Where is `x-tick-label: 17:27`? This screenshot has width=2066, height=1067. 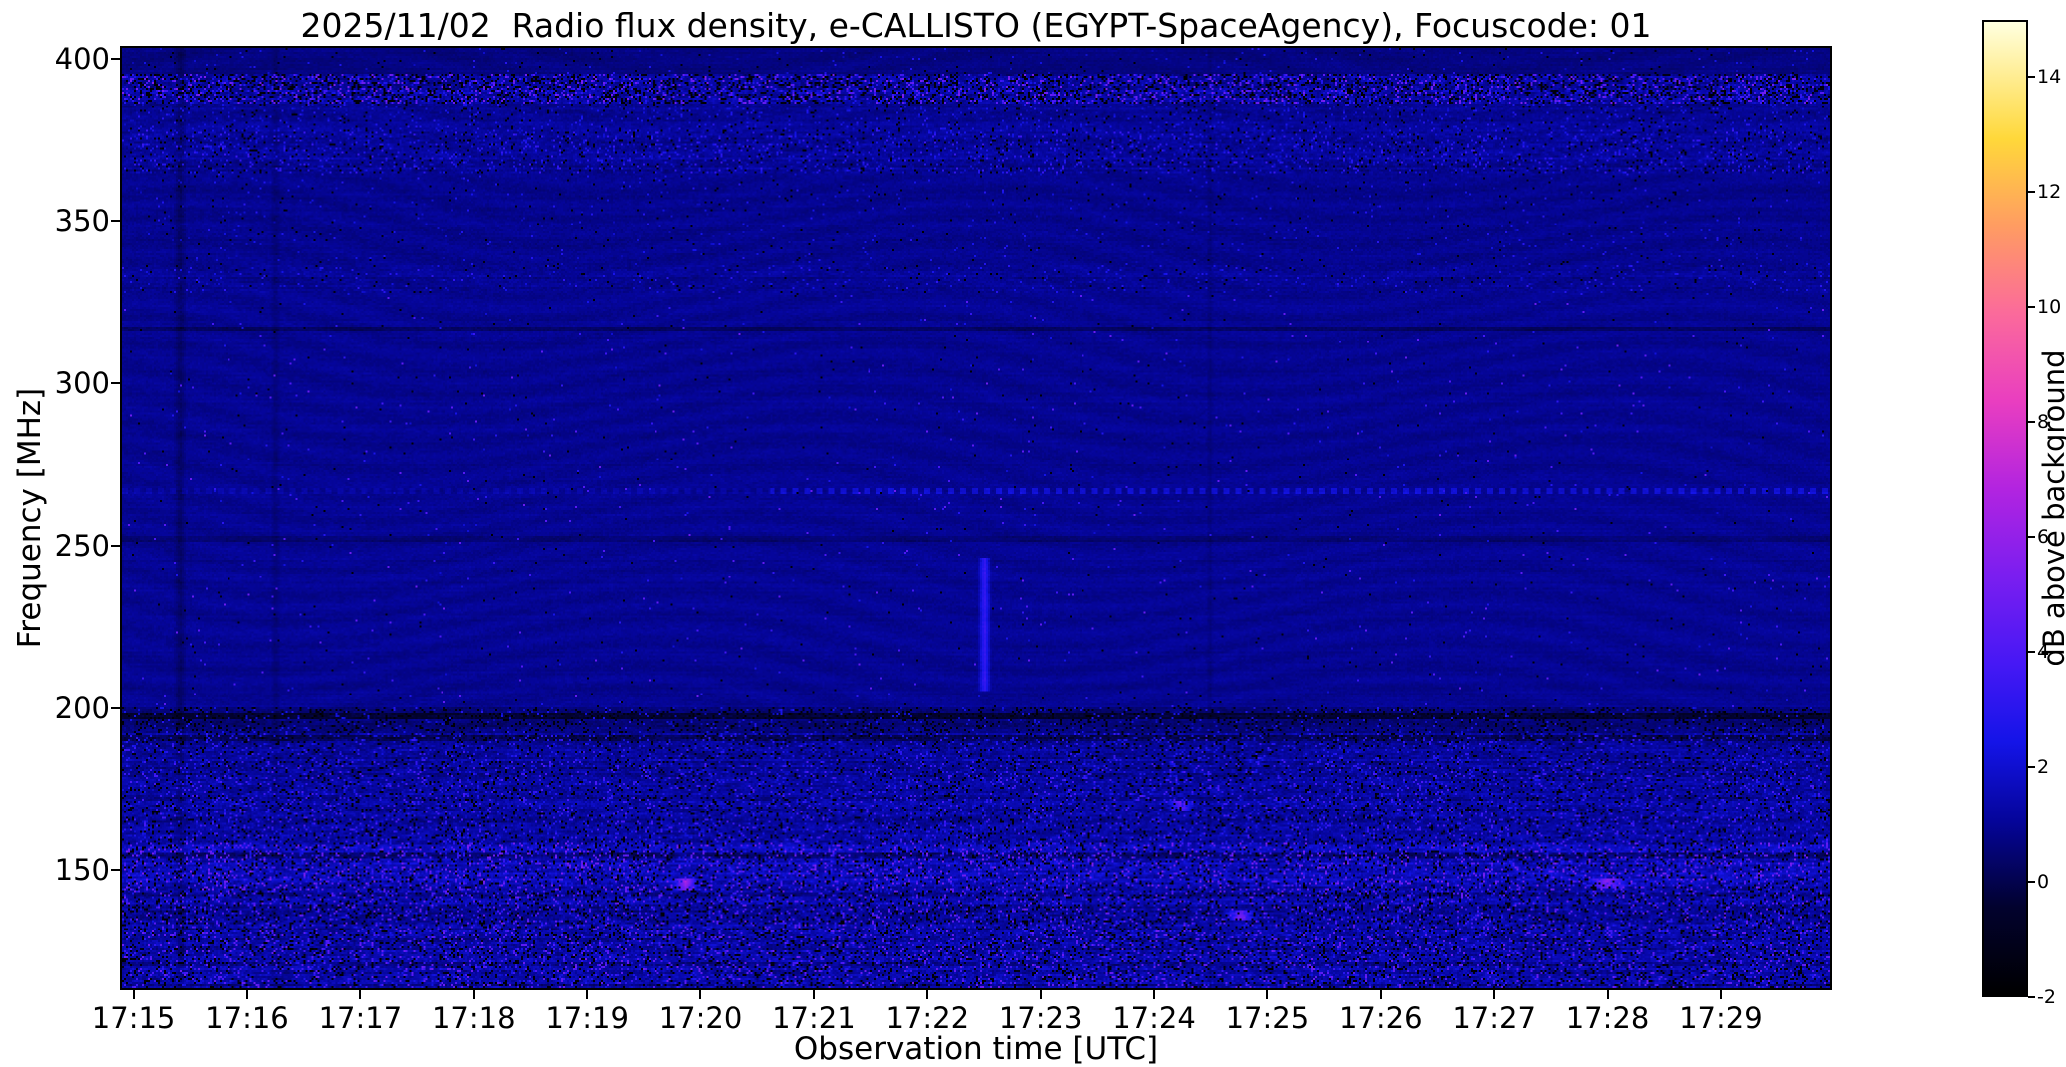
x-tick-label: 17:27 is located at coordinates (1494, 1018).